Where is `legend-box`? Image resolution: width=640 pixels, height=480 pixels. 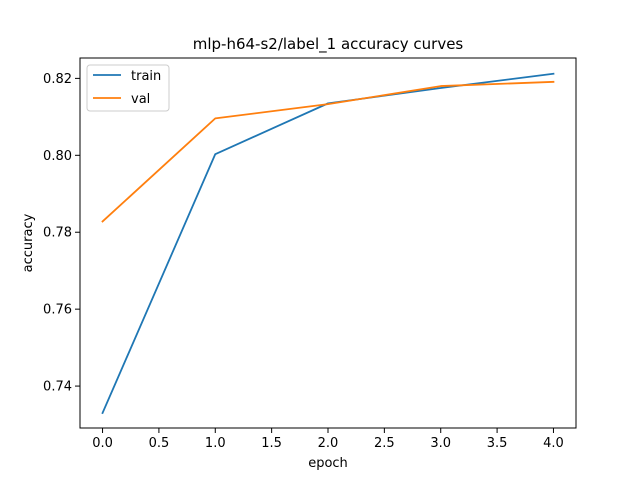
legend-box is located at coordinates (128, 88).